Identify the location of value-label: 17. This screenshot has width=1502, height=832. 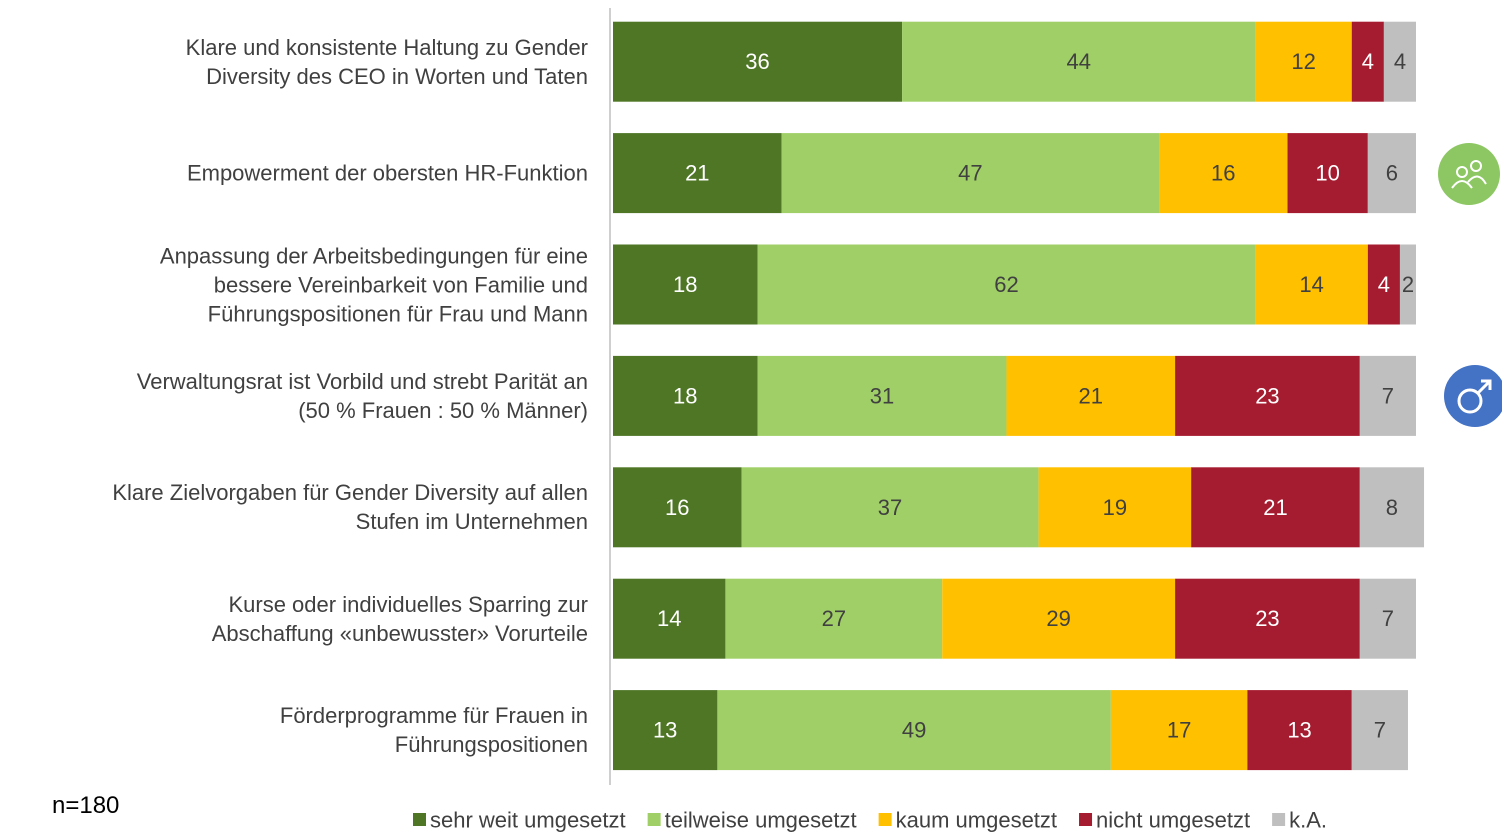
(1179, 730).